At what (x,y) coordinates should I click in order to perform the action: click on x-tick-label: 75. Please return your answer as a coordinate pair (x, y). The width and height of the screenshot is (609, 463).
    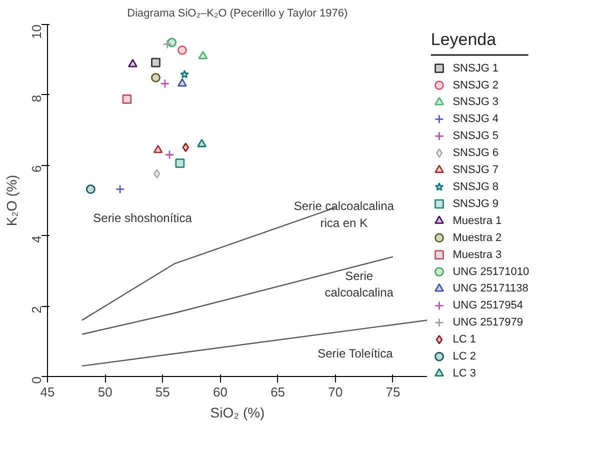
    Looking at the image, I should click on (393, 392).